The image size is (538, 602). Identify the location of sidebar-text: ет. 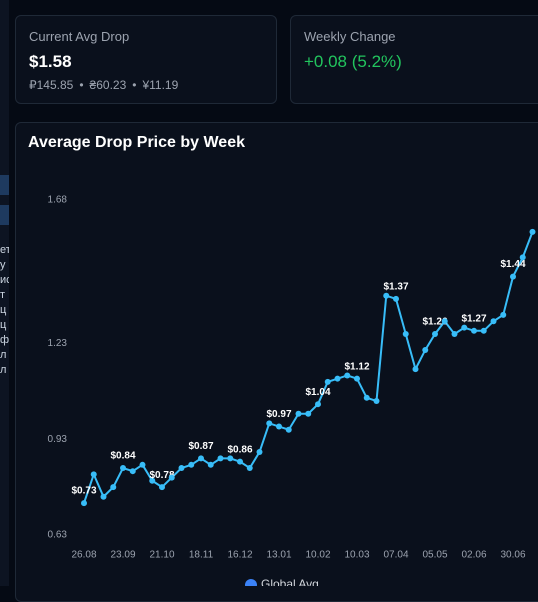
(4, 250).